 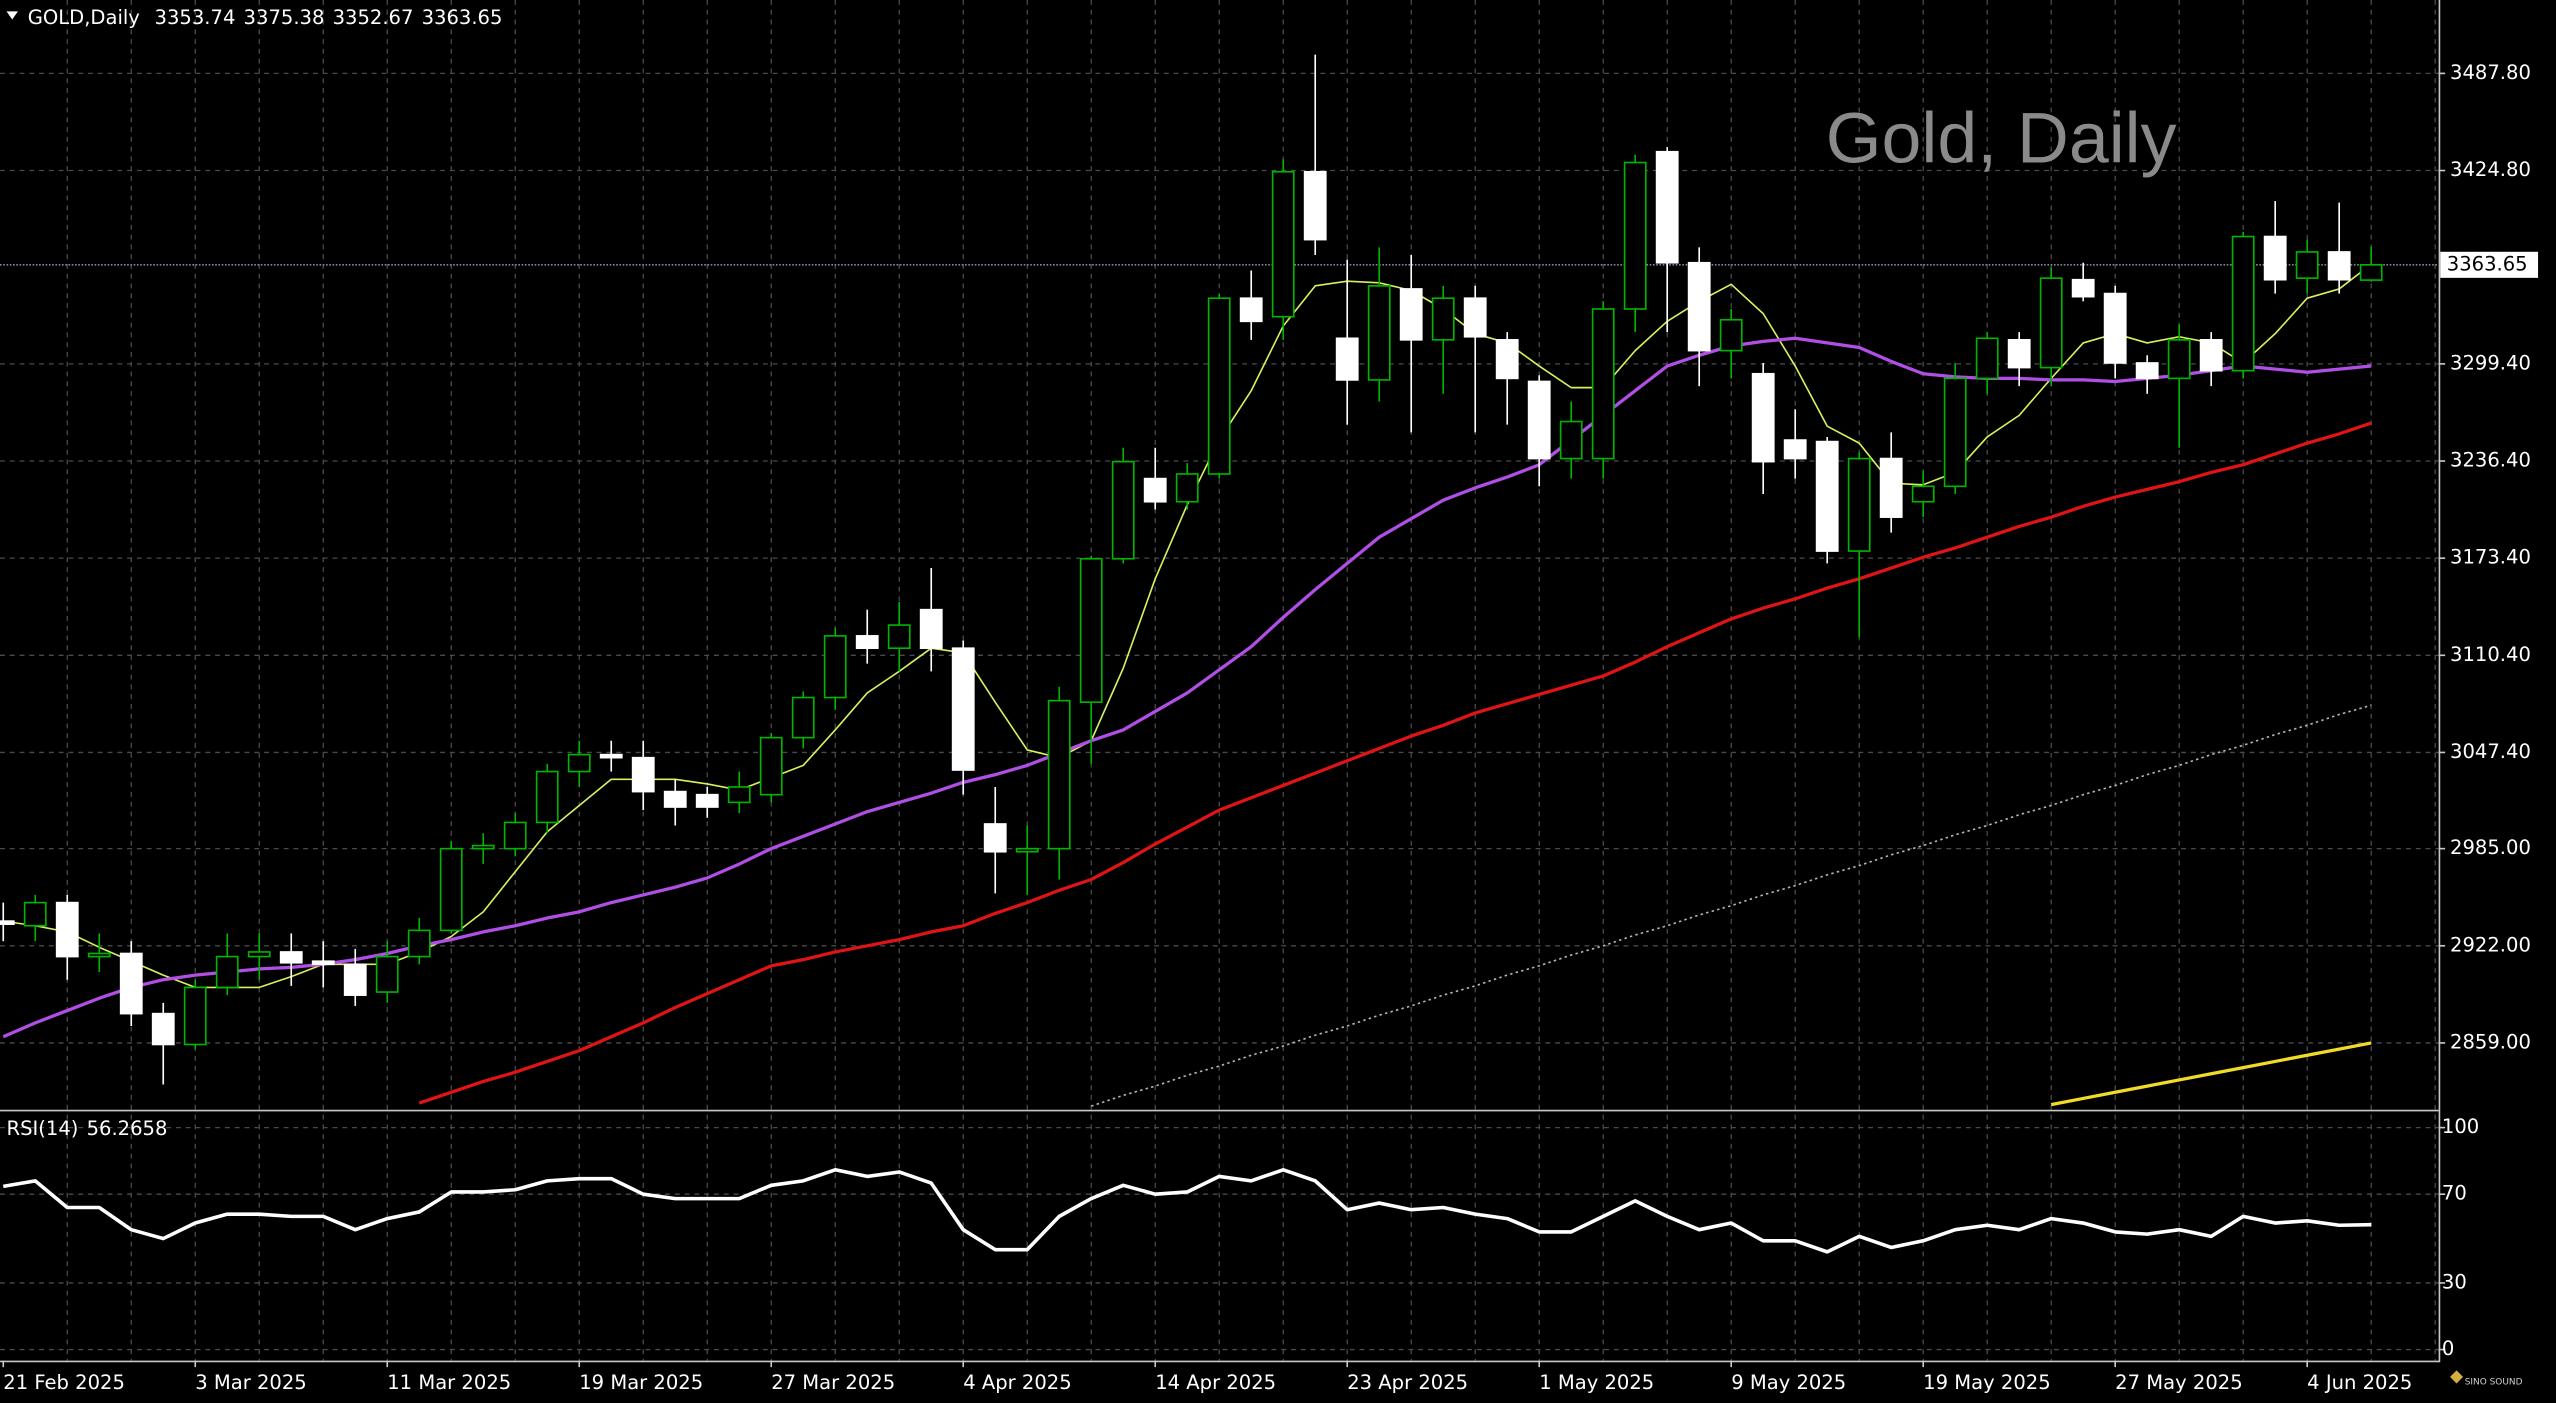 I want to click on x-tick-label: 23 Apr 2025, so click(x=1407, y=1382).